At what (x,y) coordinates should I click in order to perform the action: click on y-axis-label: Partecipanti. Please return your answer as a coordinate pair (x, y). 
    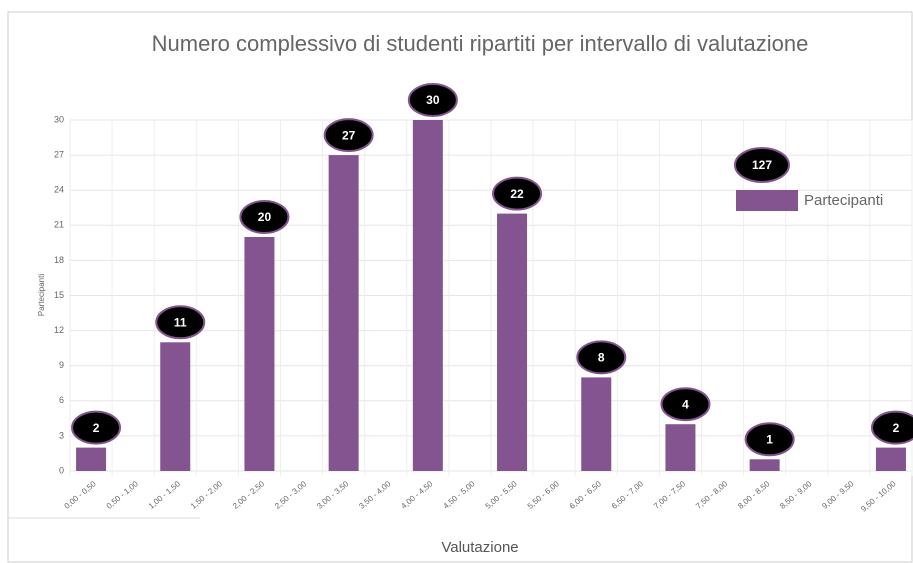
    Looking at the image, I should click on (41, 295).